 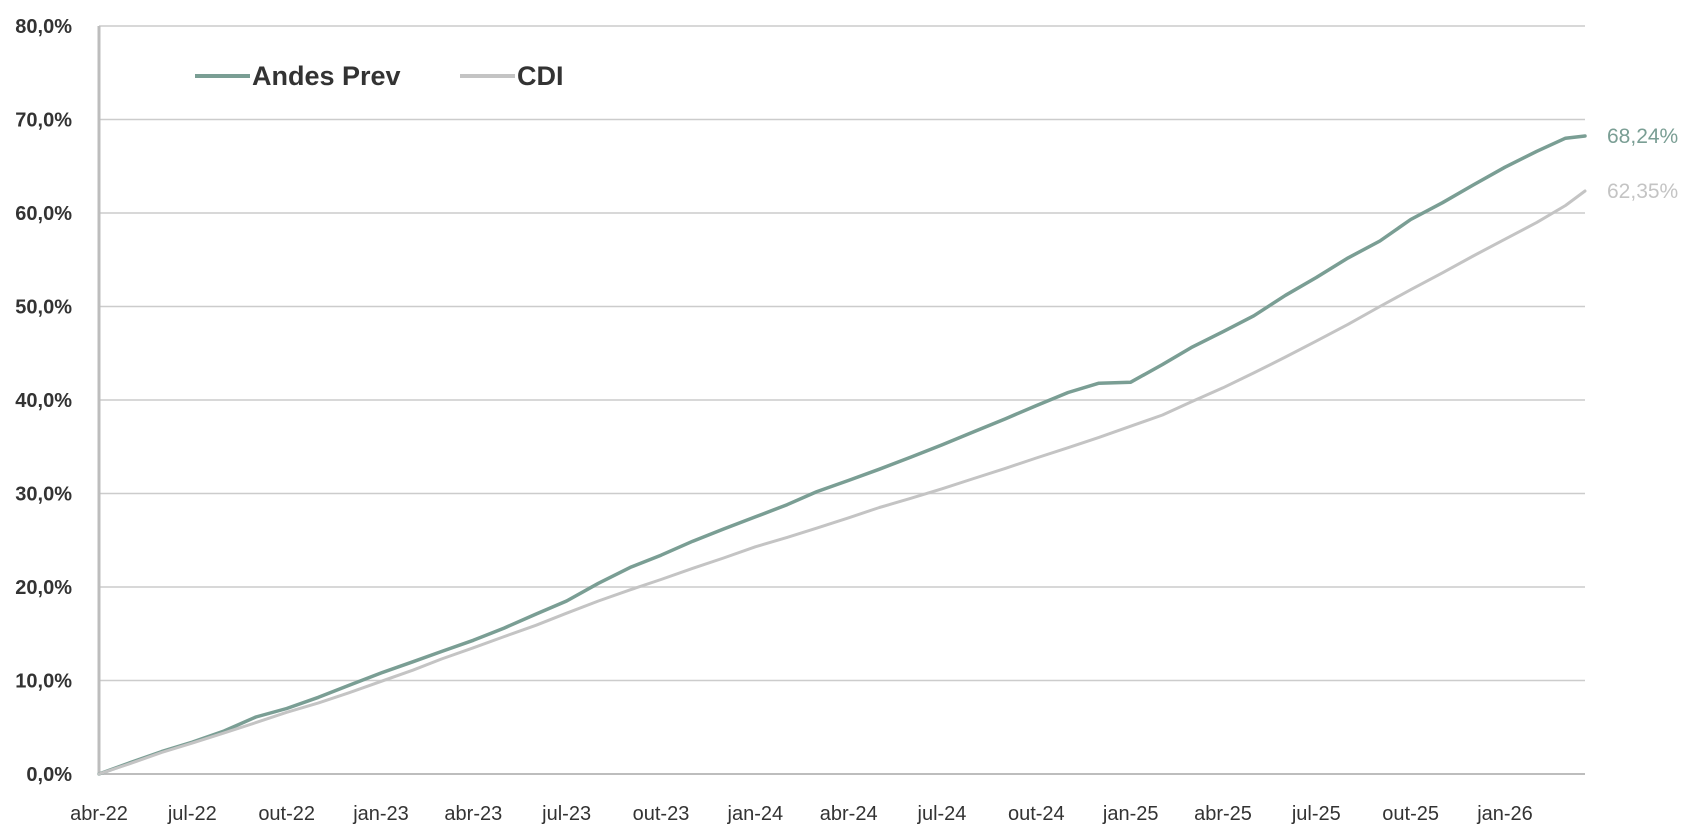 What do you see at coordinates (1642, 136) in the screenshot?
I see `end-label-andes-prev: 68,24%` at bounding box center [1642, 136].